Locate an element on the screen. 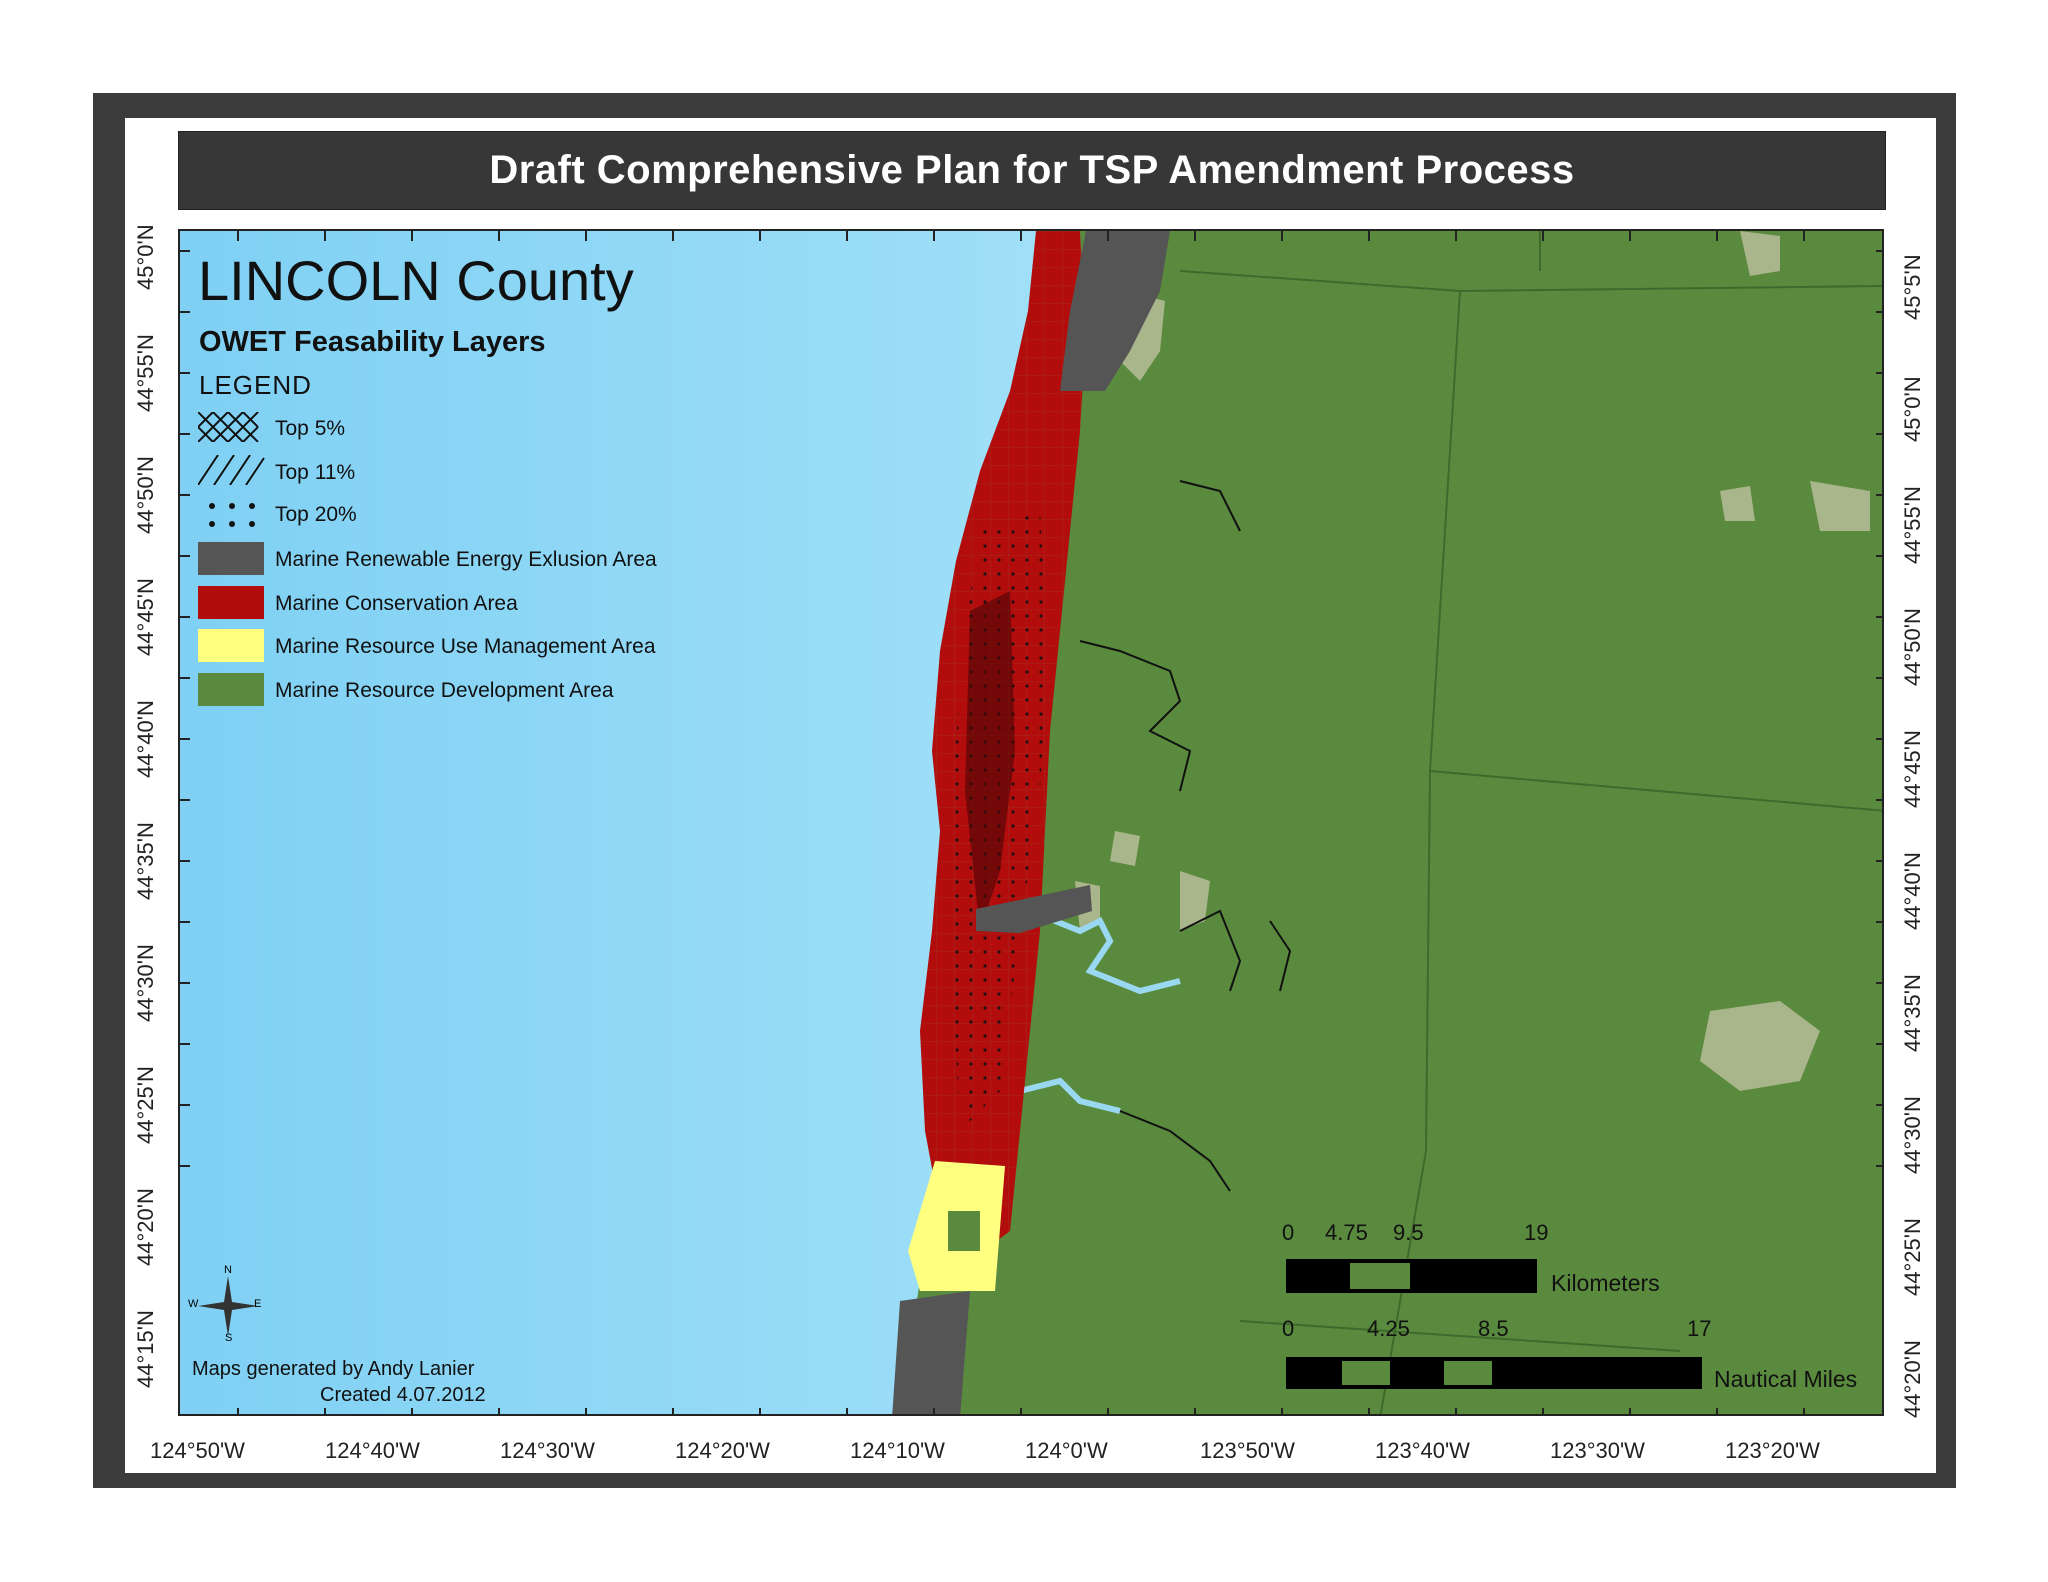 The image size is (2048, 1582). conservation-swatch is located at coordinates (231, 602).